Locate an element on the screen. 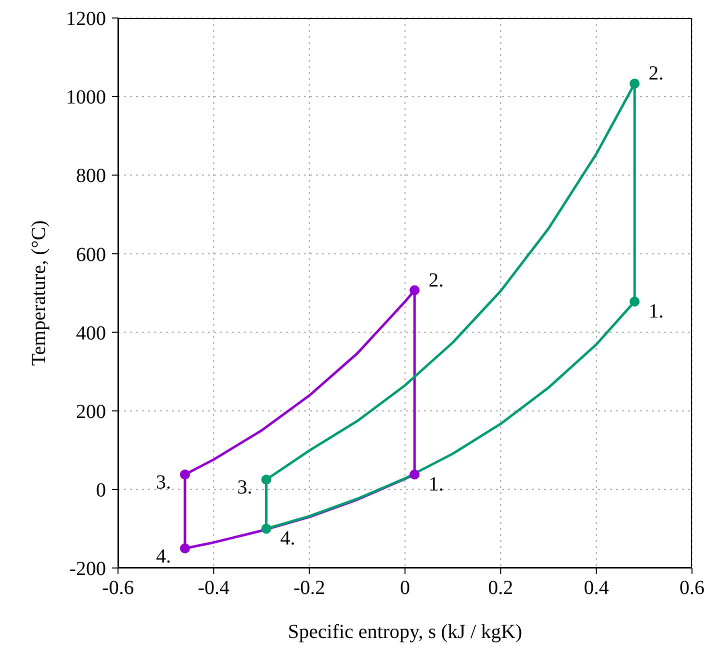  x-tick-label: -0.2 is located at coordinates (309, 588).